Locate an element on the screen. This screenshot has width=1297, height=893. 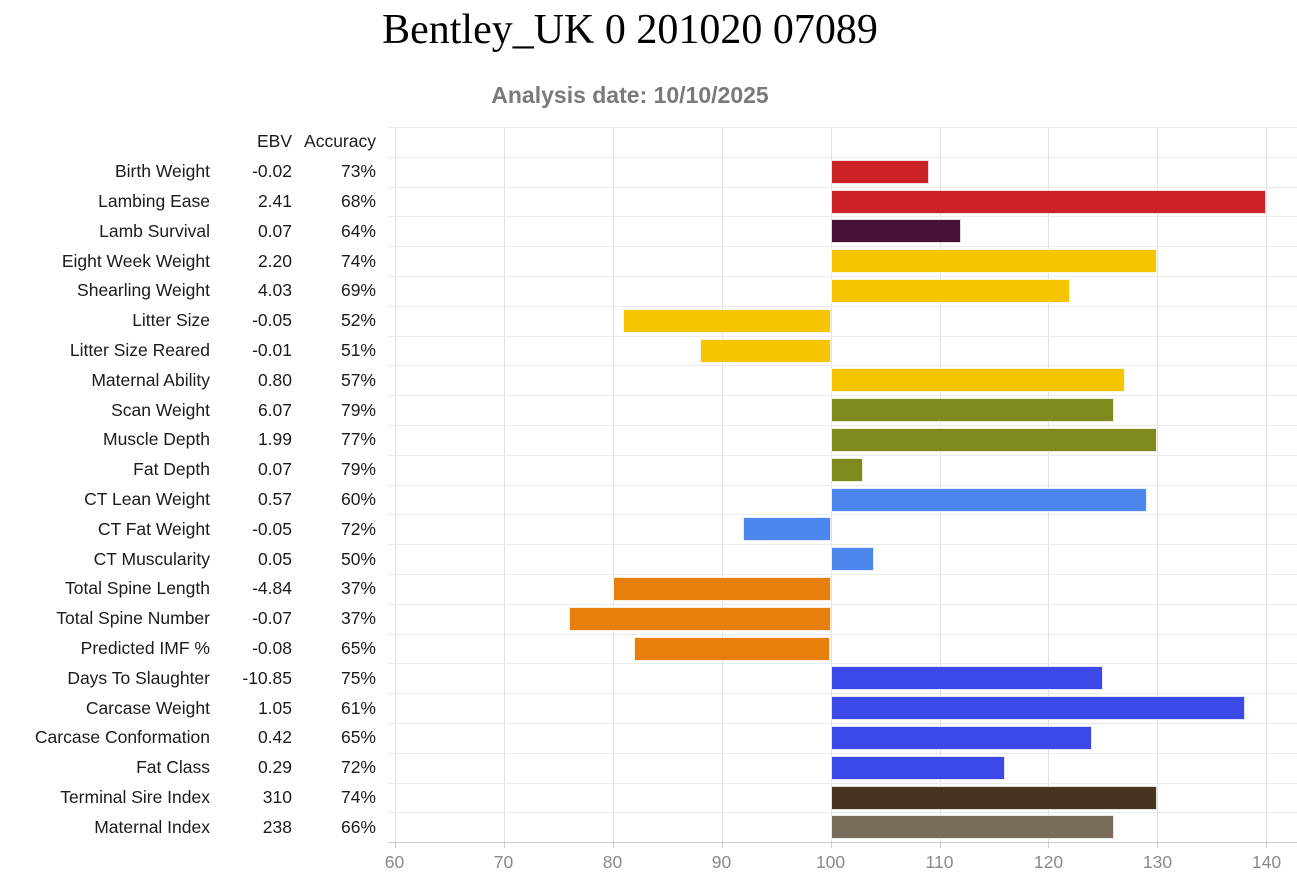
trait-label: Carcase Weight is located at coordinates (147, 707).